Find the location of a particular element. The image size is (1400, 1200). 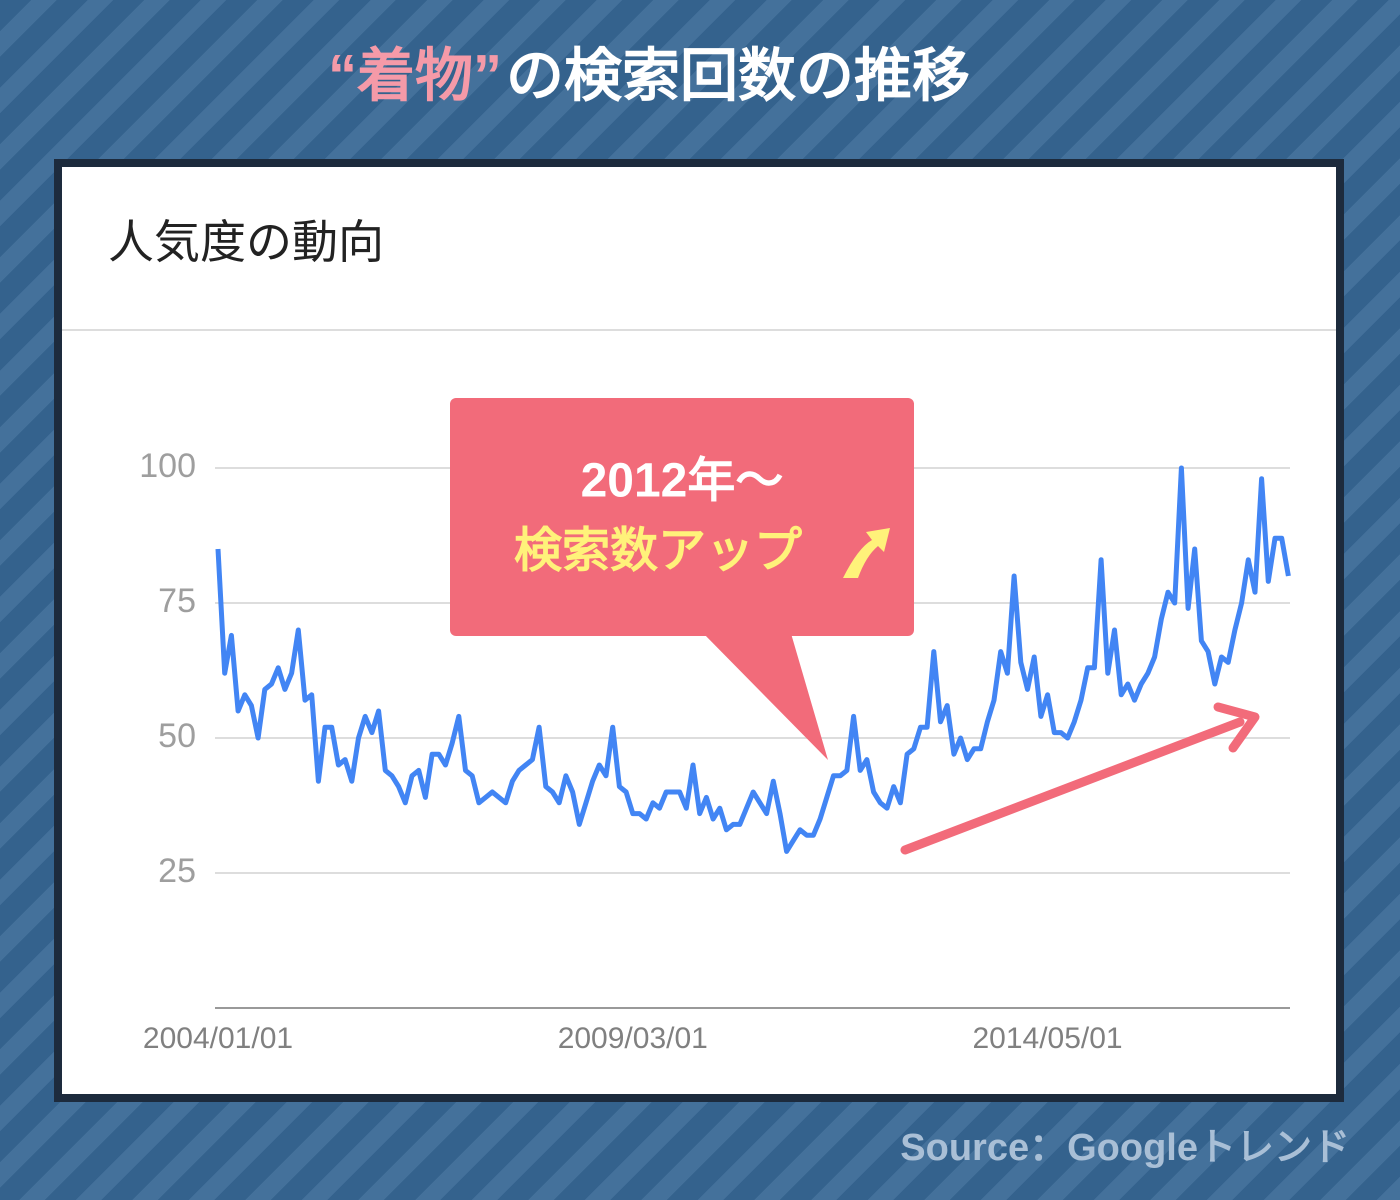

y-tick-label: 75 is located at coordinates (177, 601).